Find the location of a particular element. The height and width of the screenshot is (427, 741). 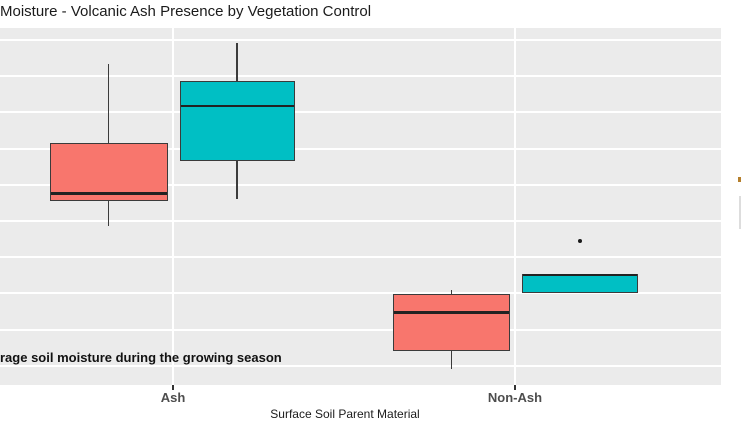

x-tick-label-ash: Ash is located at coordinates (173, 397).